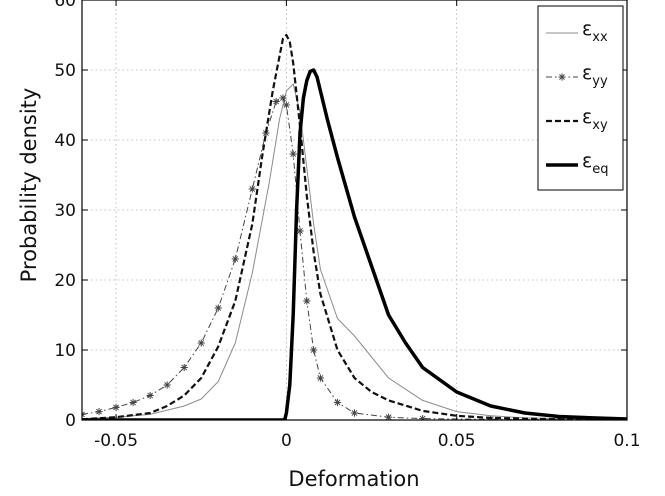 The image size is (665, 496). What do you see at coordinates (286, 441) in the screenshot?
I see `x-tick-label: 0` at bounding box center [286, 441].